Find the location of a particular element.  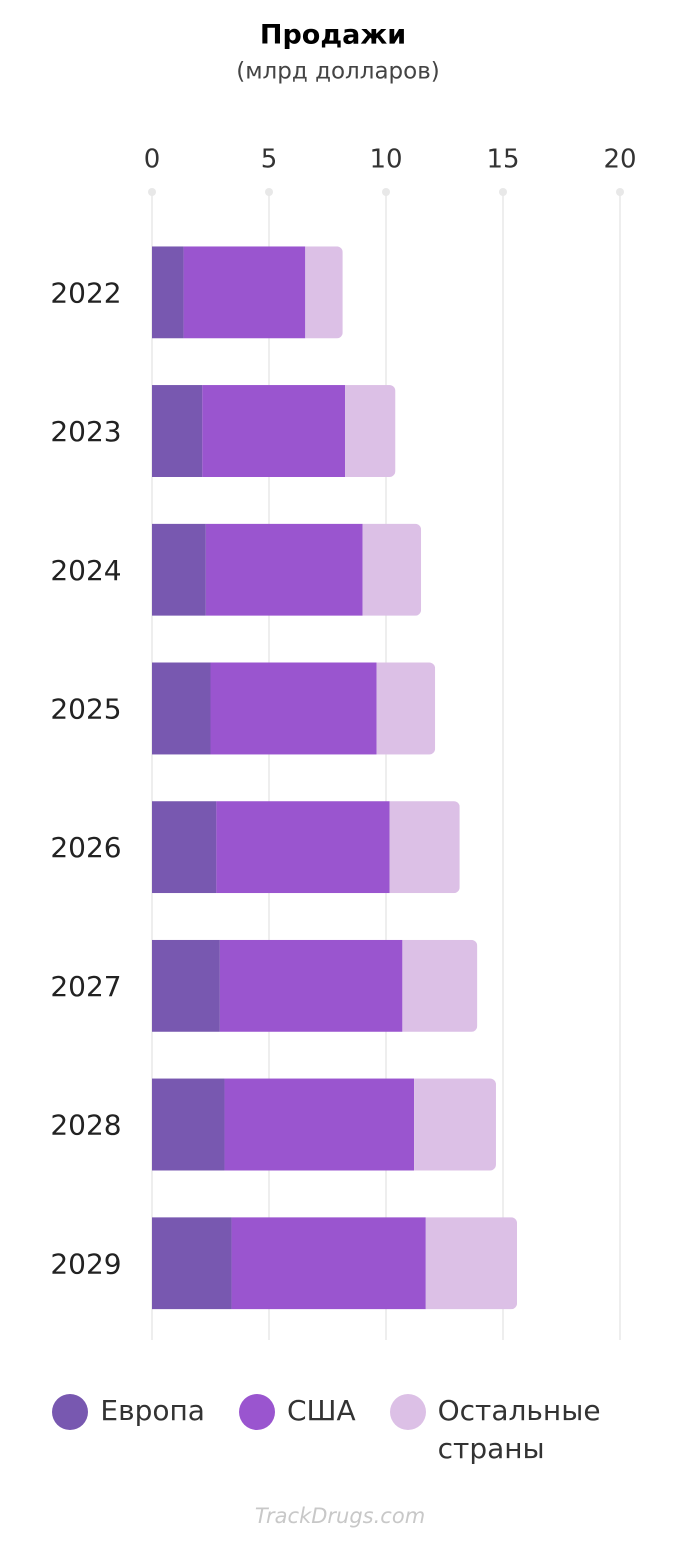

watermark: TrackDrugs.com is located at coordinates (340, 1516).